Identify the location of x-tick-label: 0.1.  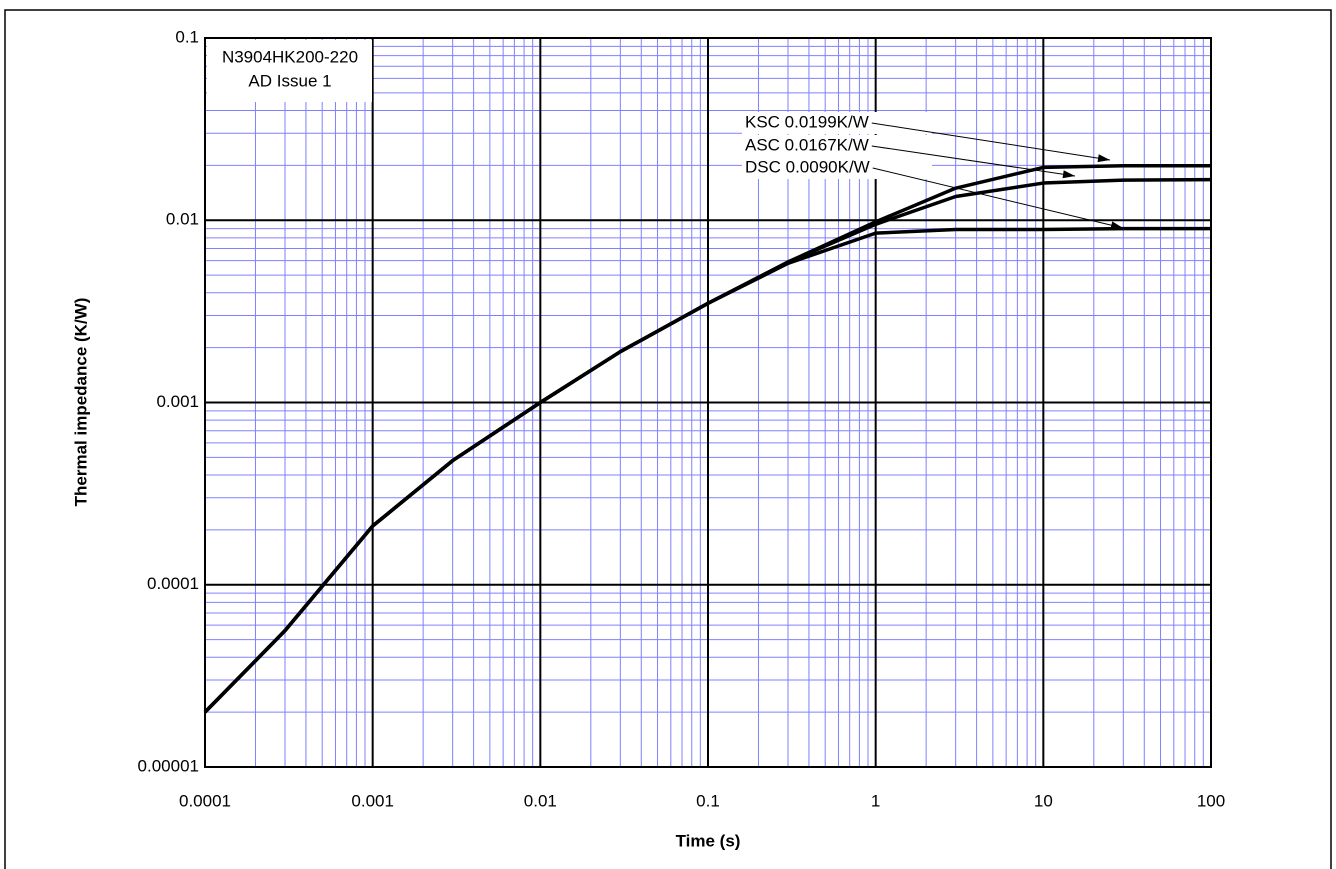
(708, 800).